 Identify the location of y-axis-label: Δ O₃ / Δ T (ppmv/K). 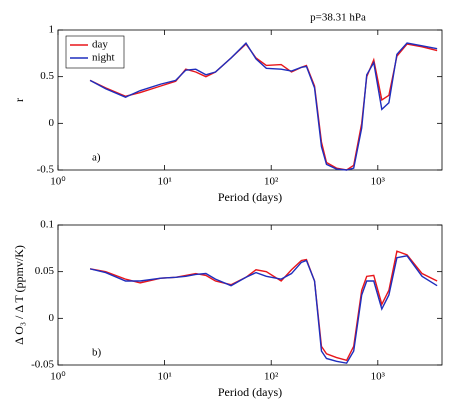
(19, 295).